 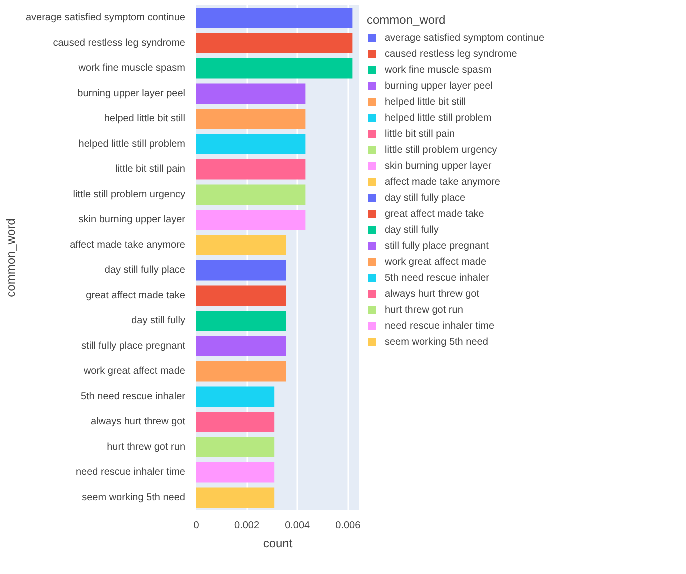 I want to click on x-tick-label: 0.002, so click(x=247, y=526).